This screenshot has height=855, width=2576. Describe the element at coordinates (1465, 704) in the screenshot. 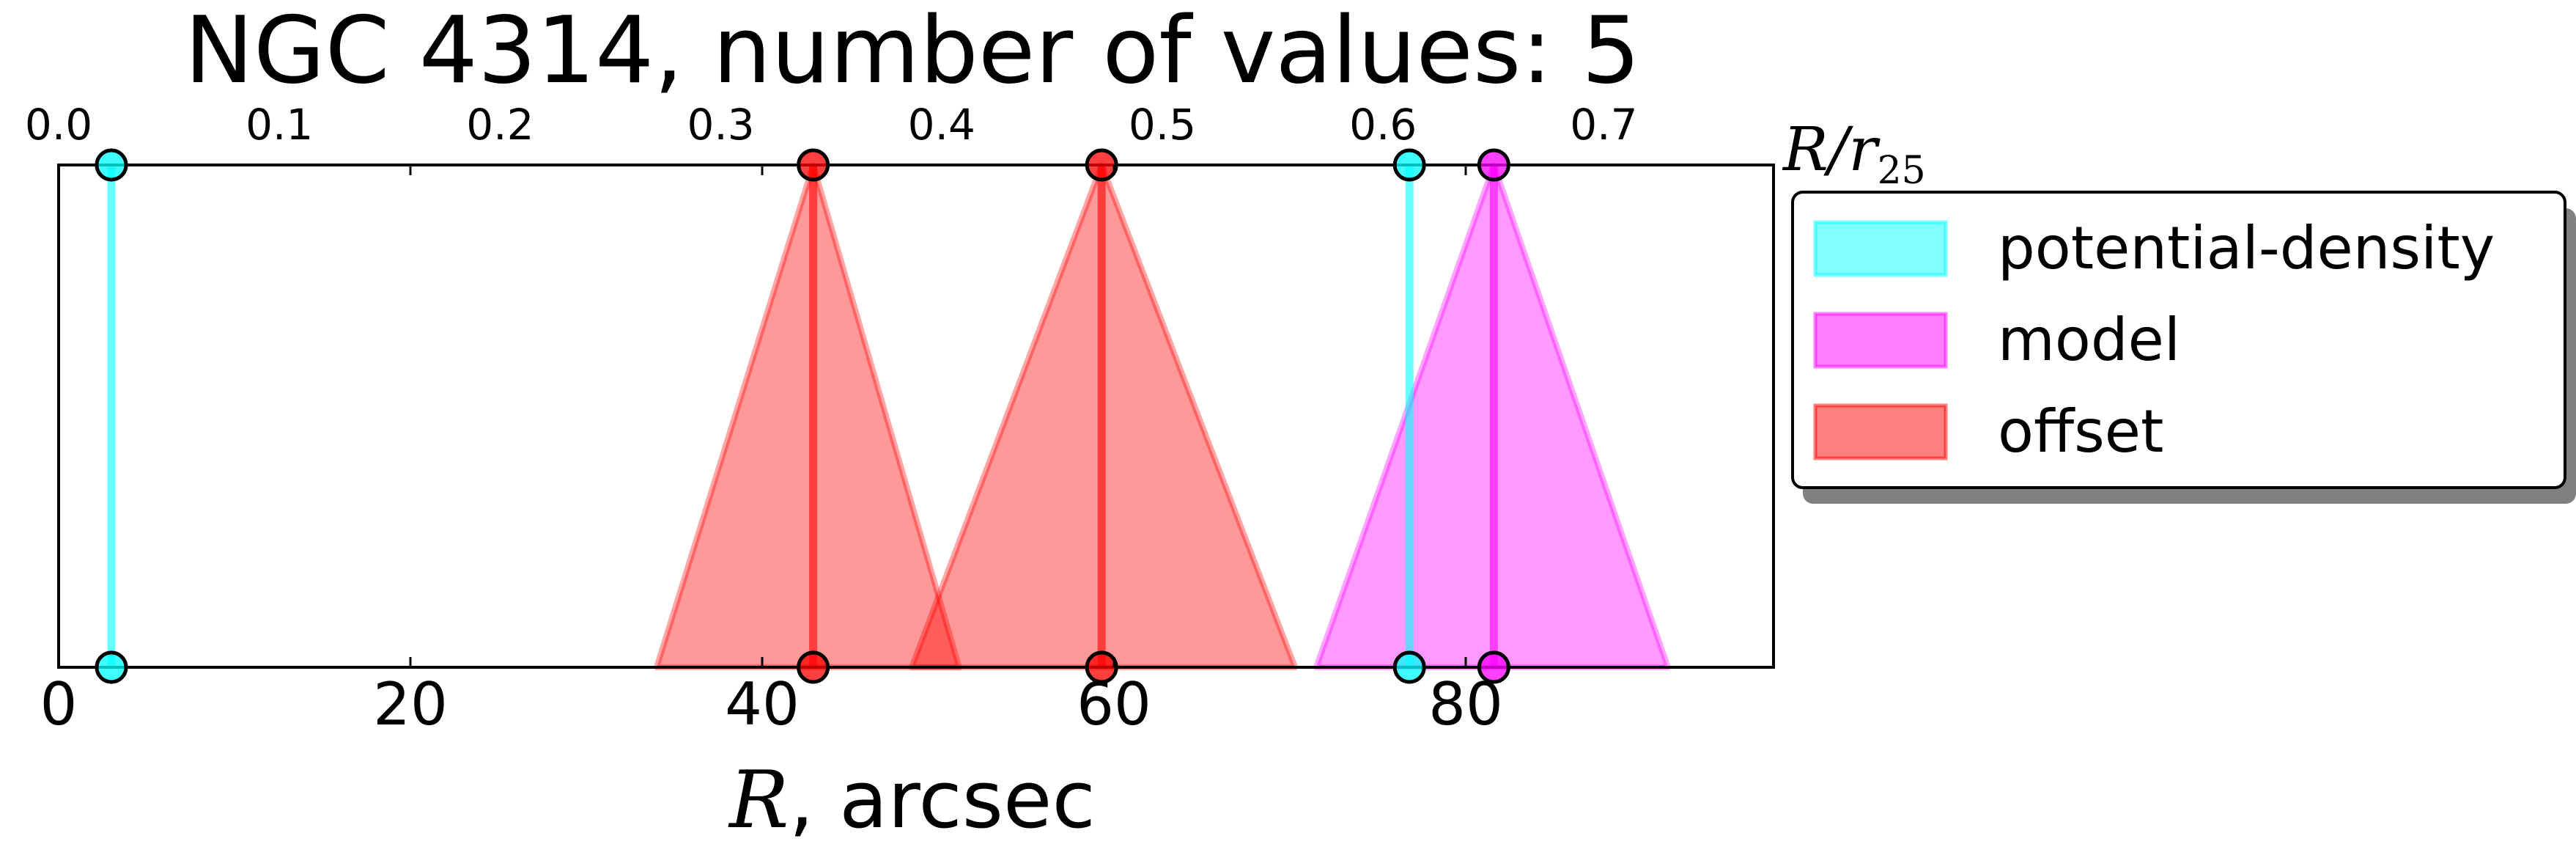

I see `x-tick-label-80: 80` at that location.